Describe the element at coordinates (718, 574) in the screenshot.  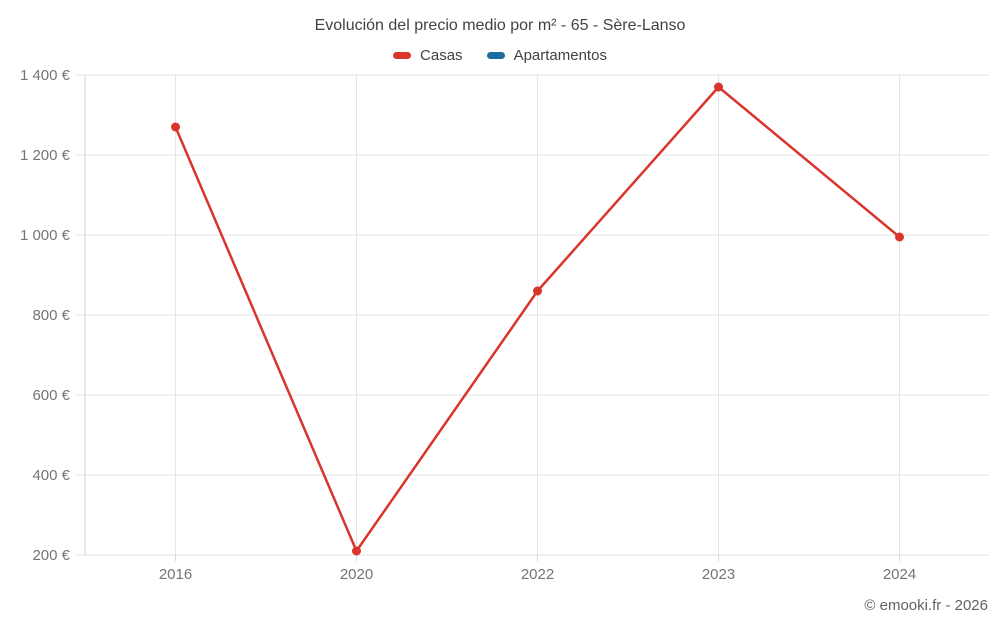
I see `x-axis-tick-label: 2023` at that location.